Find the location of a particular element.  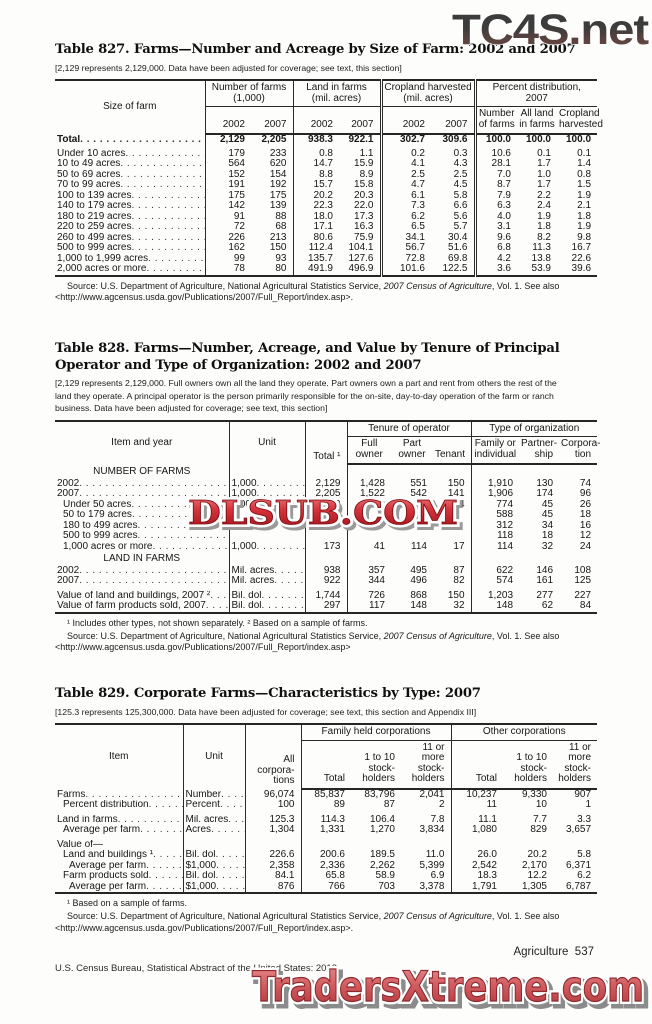

table-cell: 83,796 is located at coordinates (379, 794).